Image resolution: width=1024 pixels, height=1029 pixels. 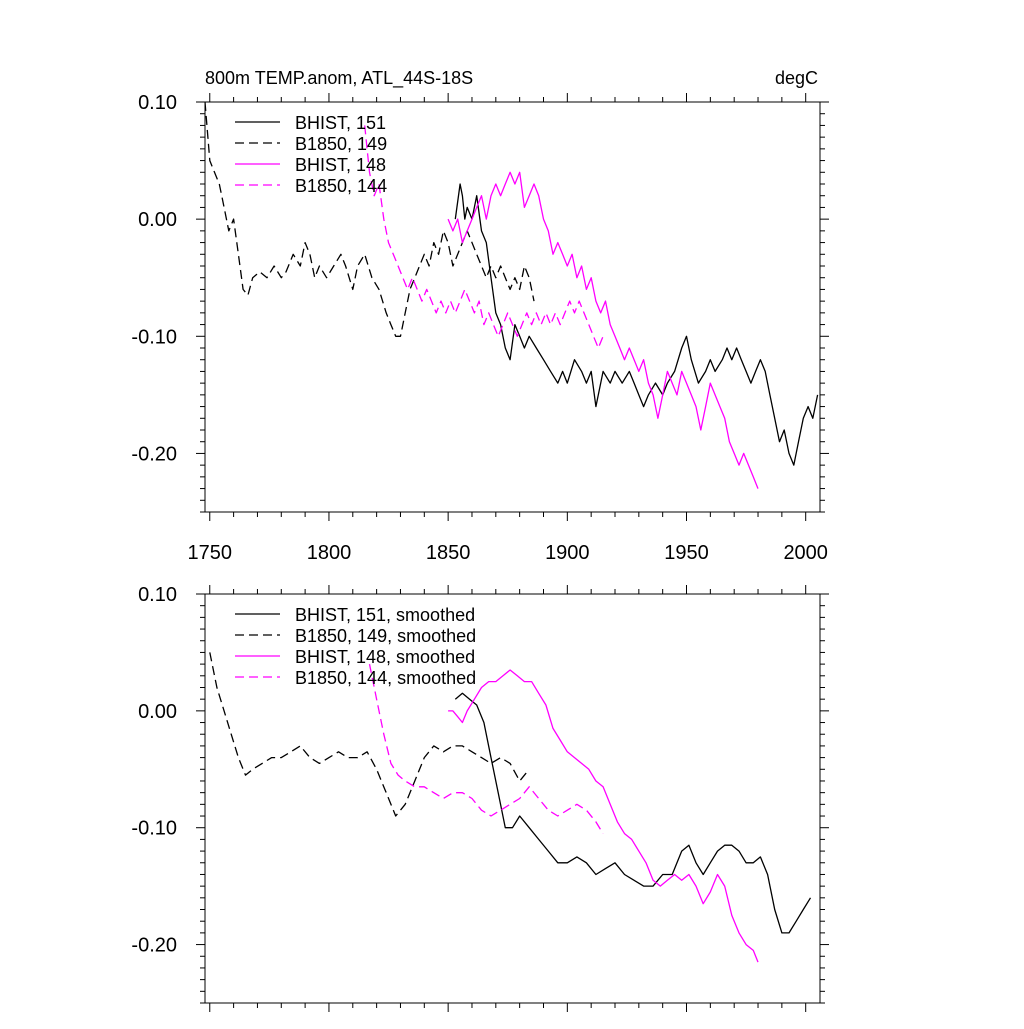 I want to click on legend-label: BHIST, 151, so click(x=340, y=123).